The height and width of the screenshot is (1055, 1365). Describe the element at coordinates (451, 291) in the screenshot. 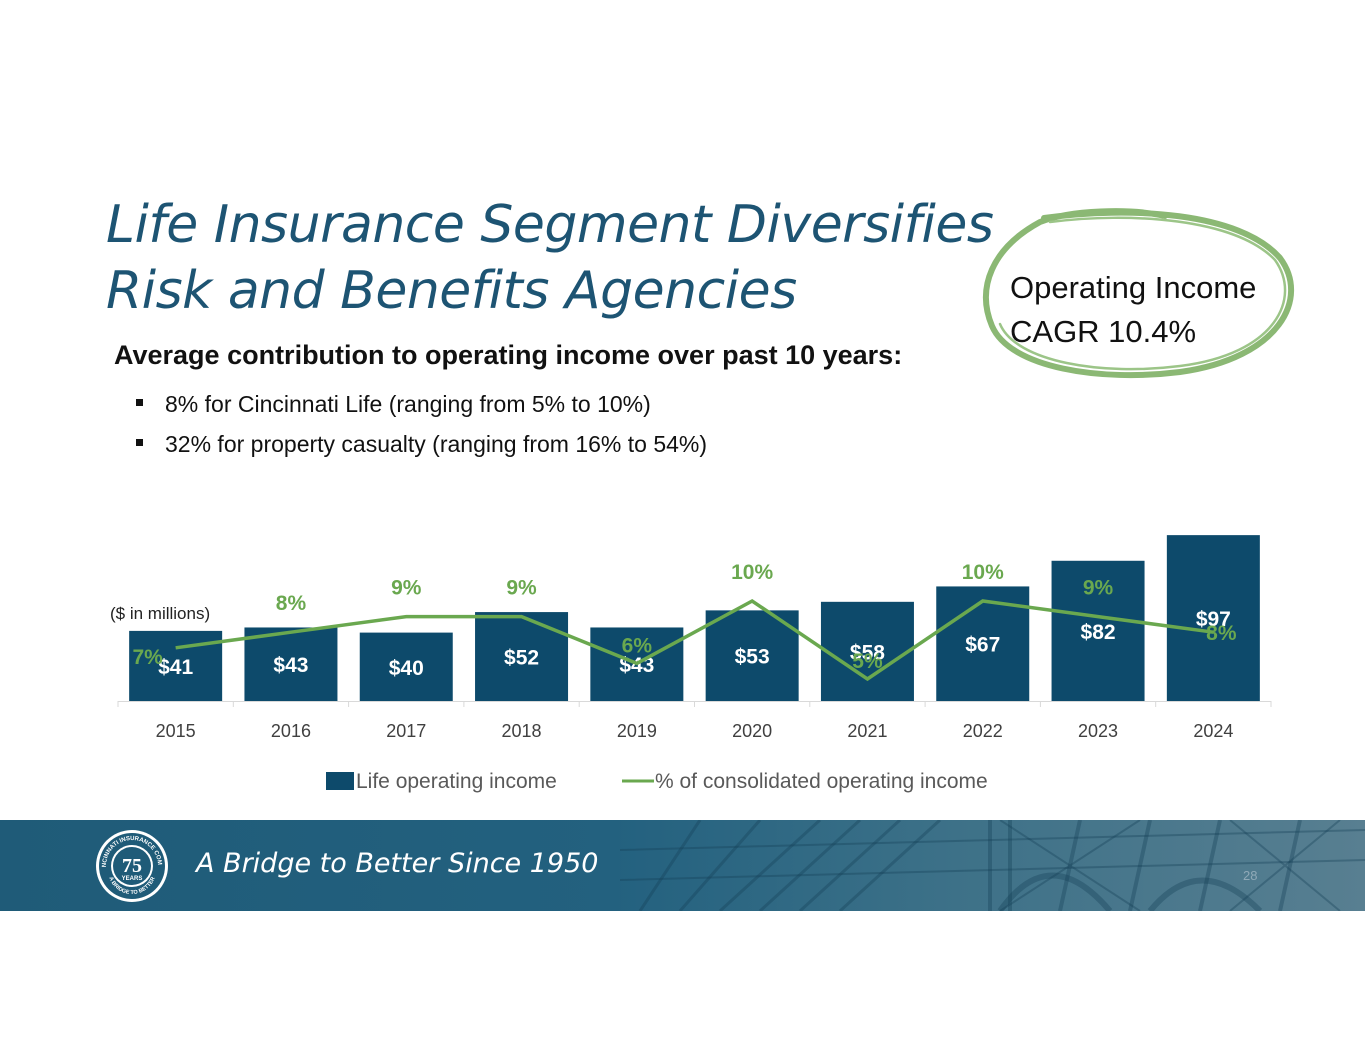

I see `slide-title-line-2: Risk and Benefits Agencies` at that location.